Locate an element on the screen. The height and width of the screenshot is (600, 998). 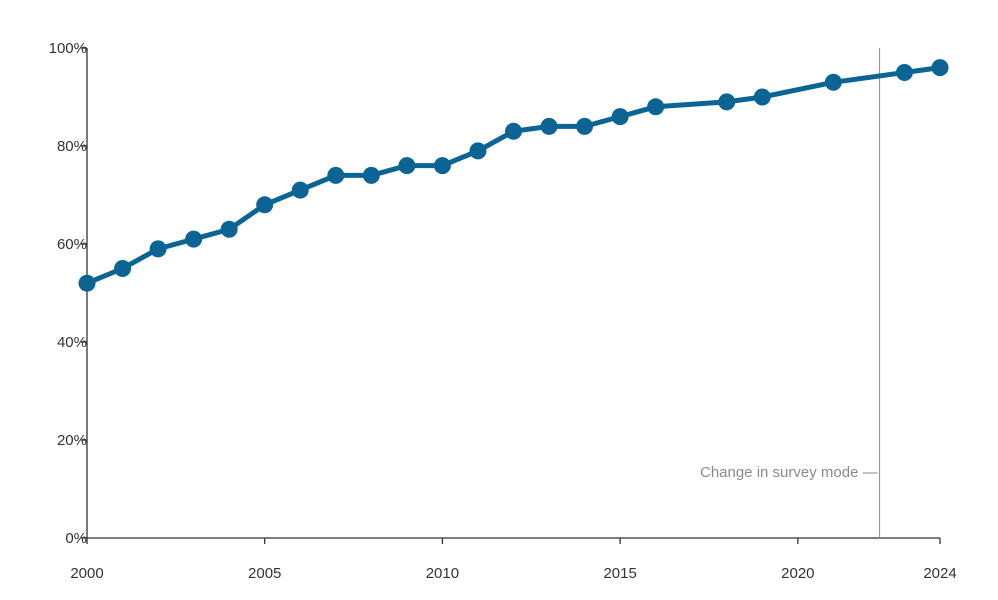
x-tick-label: 2005 is located at coordinates (264, 573).